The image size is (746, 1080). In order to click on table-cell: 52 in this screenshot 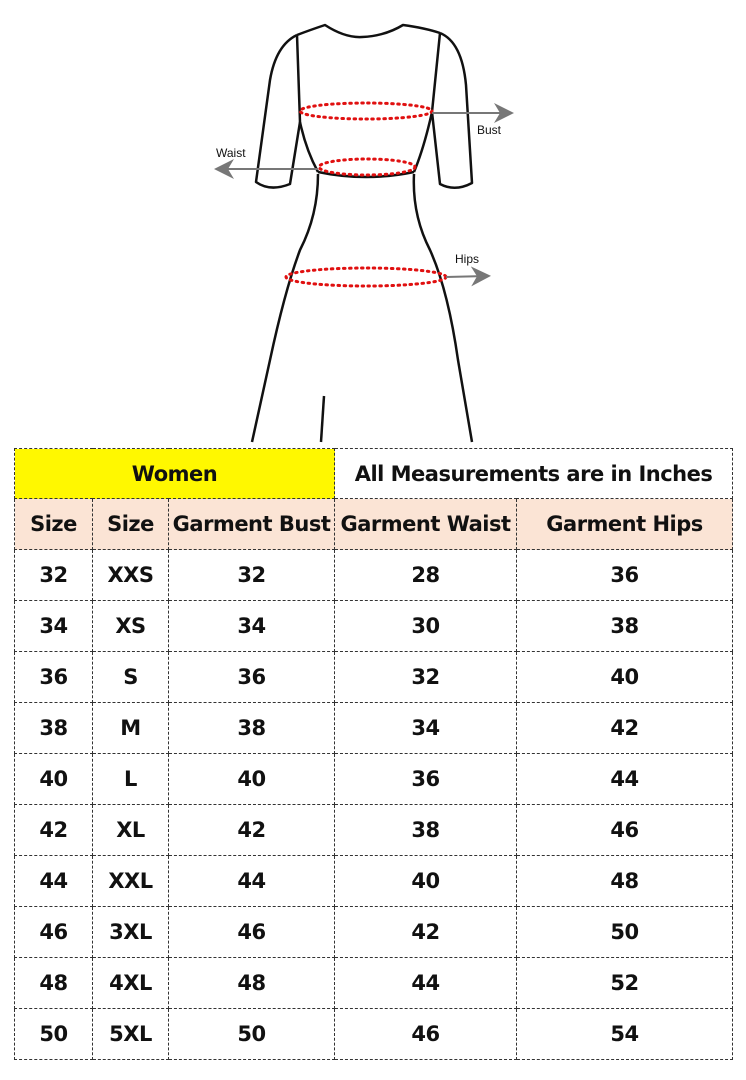, I will do `click(625, 983)`.